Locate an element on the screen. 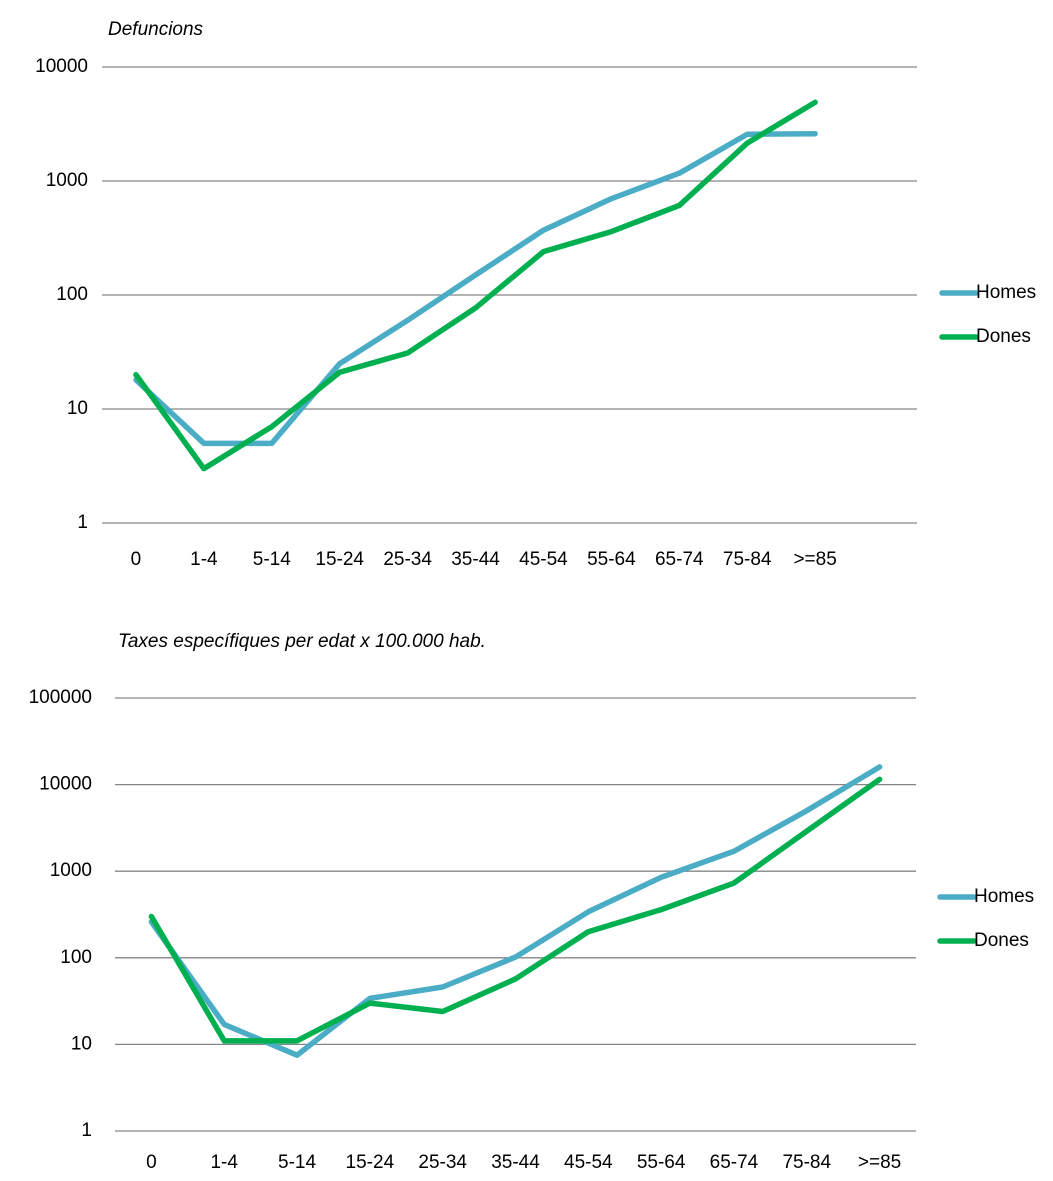 This screenshot has height=1181, width=1053. y-tick-label: 100000 is located at coordinates (60, 697).